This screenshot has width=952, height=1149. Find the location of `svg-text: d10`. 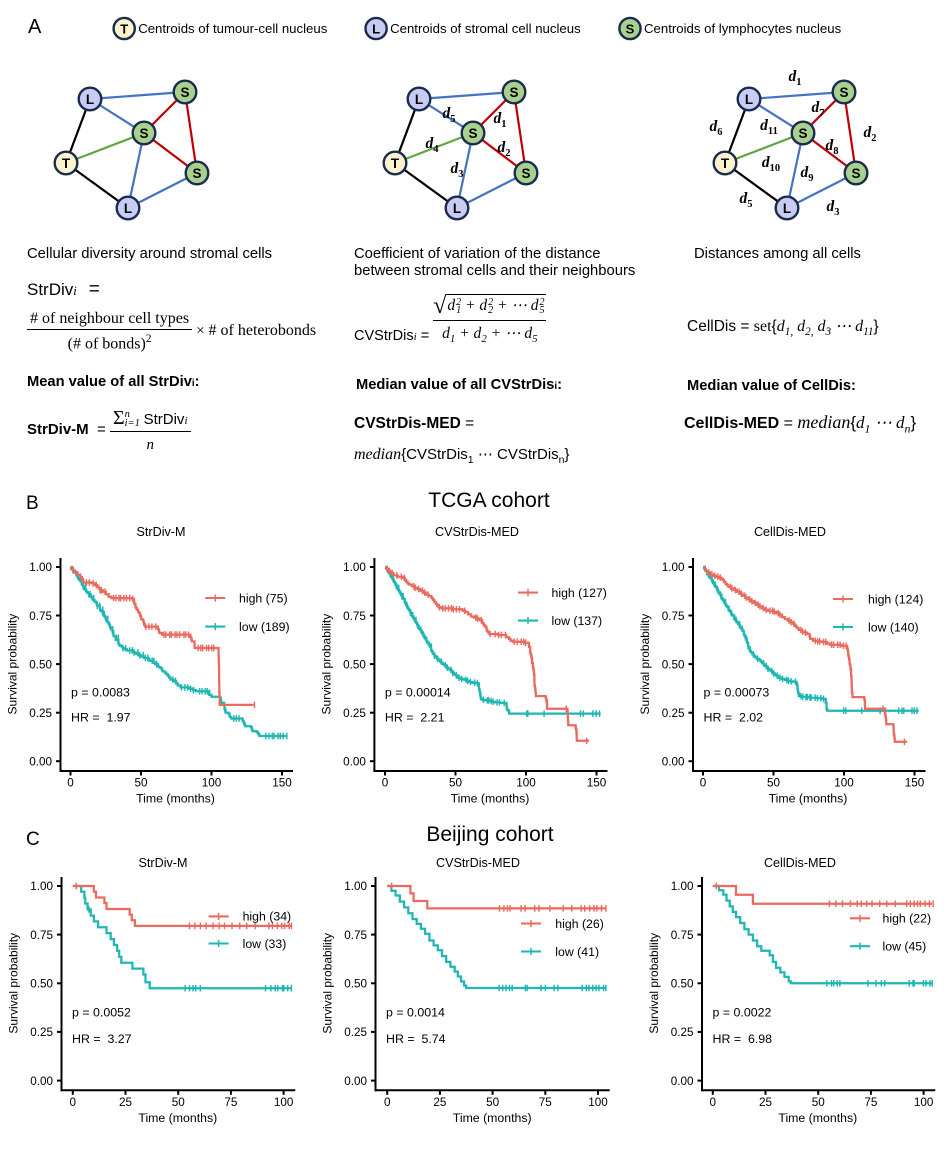

svg-text: d10 is located at coordinates (771, 164).